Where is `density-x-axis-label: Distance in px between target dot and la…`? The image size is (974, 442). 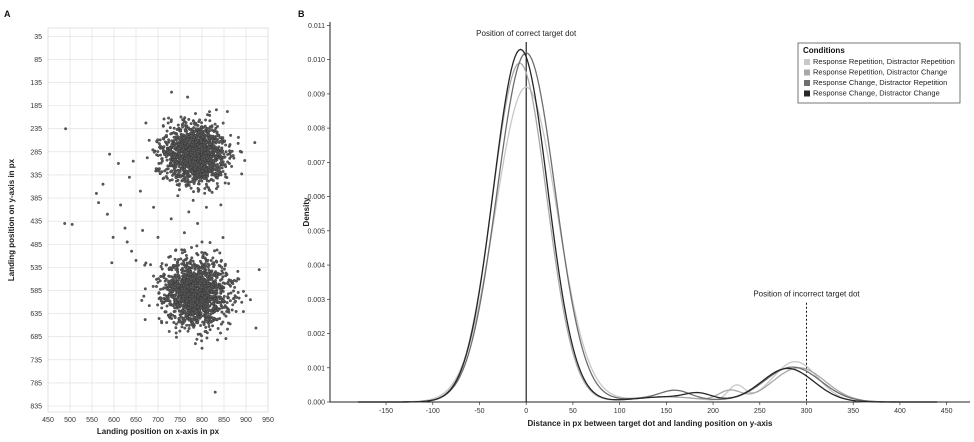
density-x-axis-label: Distance in px between target dot and la… is located at coordinates (650, 423).